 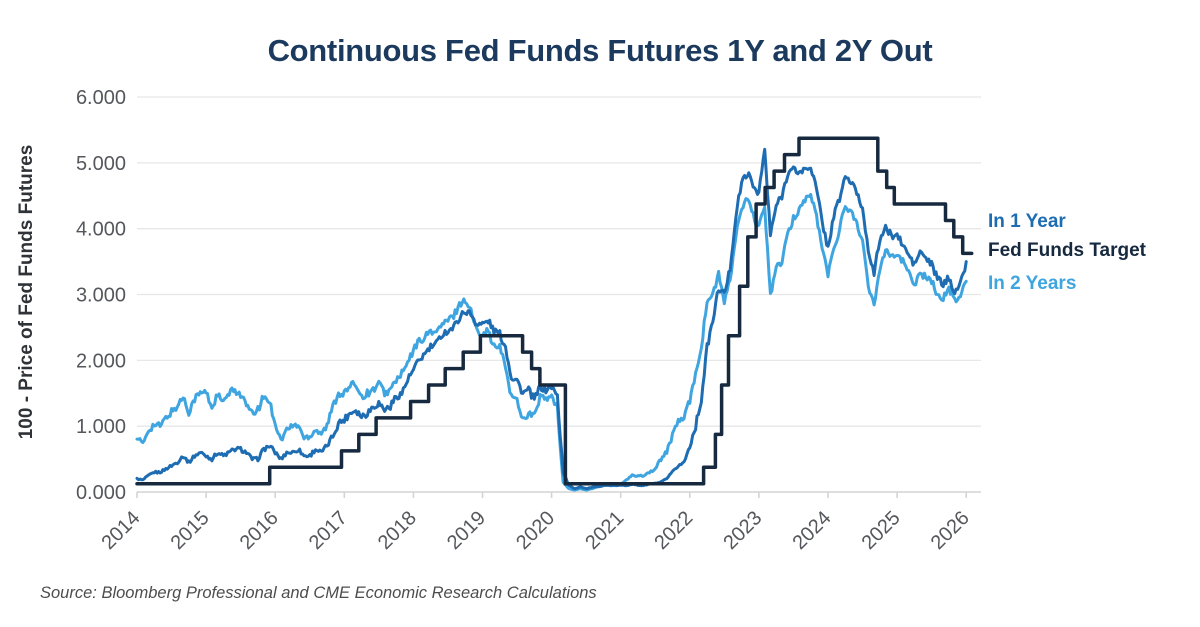 What do you see at coordinates (190, 530) in the screenshot?
I see `svg-text: 2015` at bounding box center [190, 530].